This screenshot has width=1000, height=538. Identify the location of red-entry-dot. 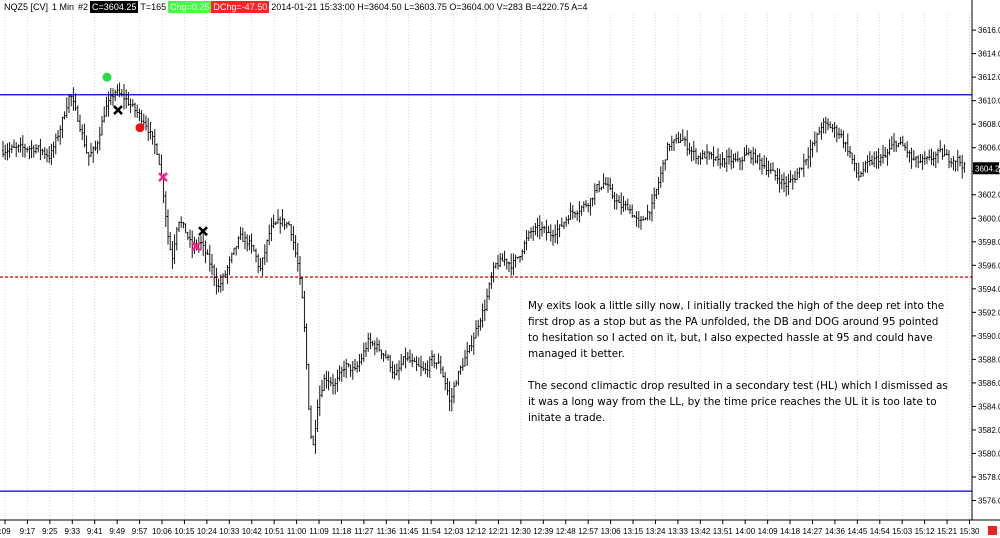
(140, 128).